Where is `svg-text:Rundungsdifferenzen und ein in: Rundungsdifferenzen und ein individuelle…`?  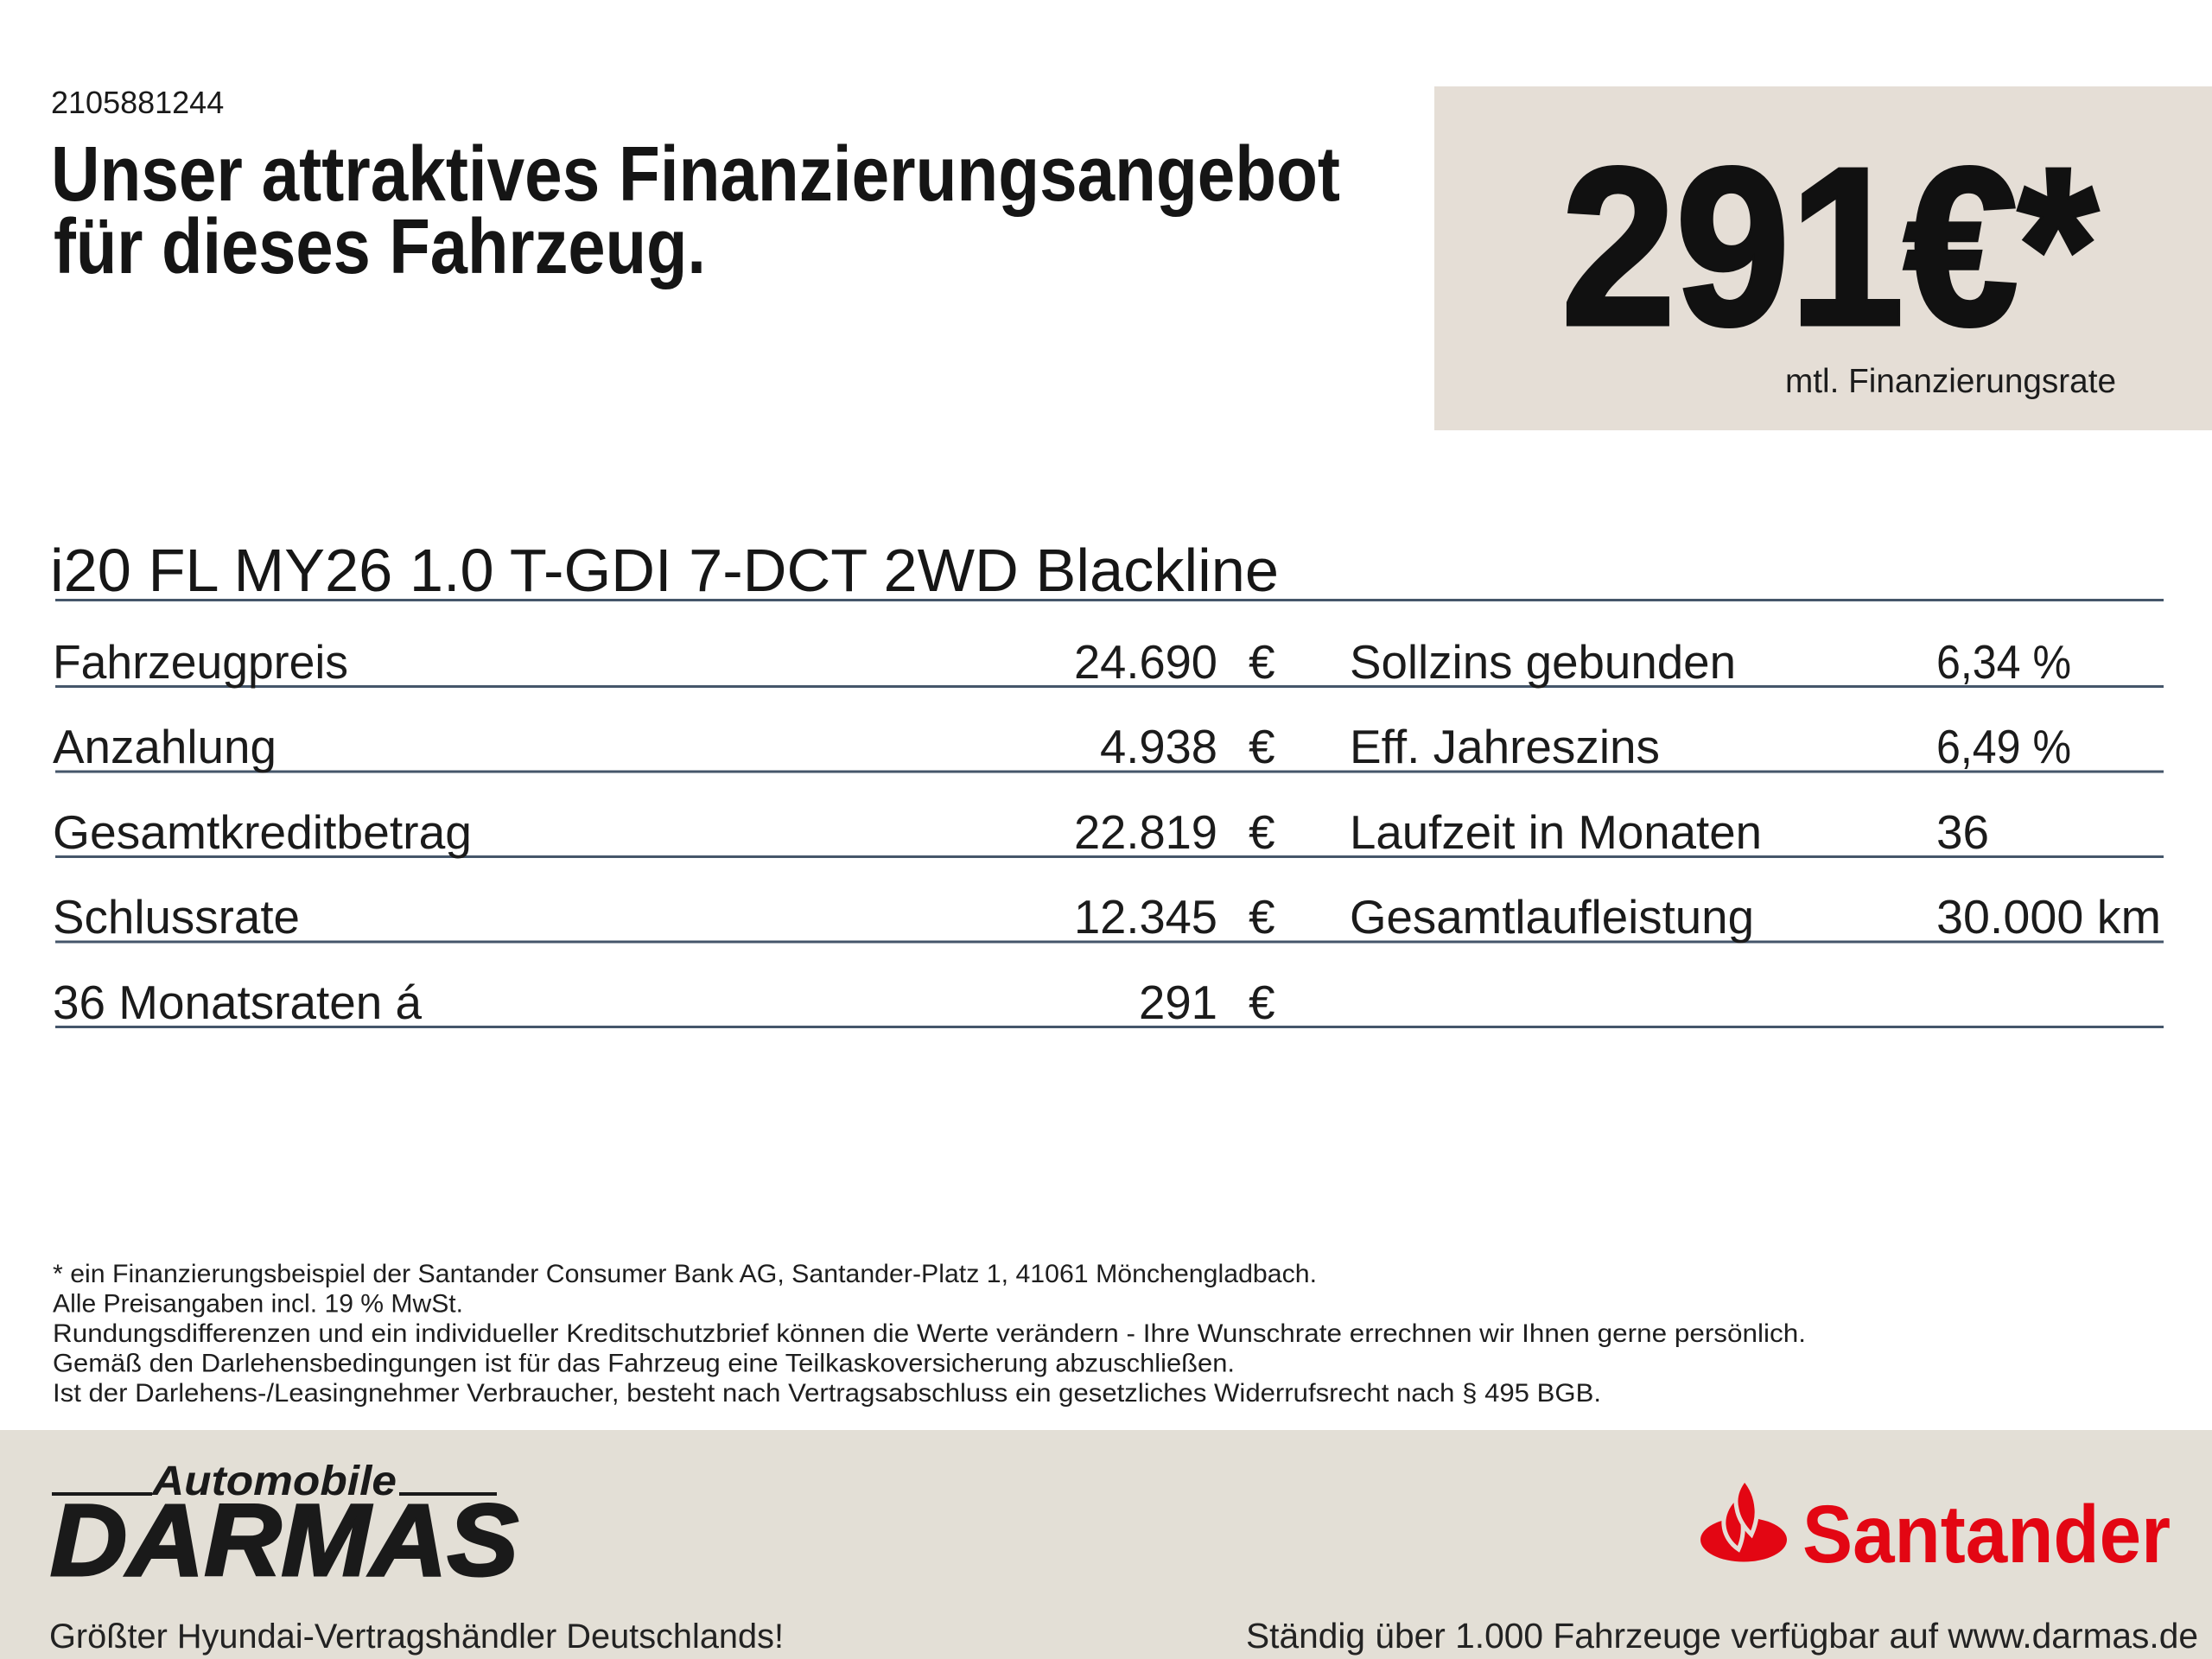
svg-text:Rundungsdifferenzen und ein in: Rundungsdifferenzen und ein individuelle… is located at coordinates (929, 1333).